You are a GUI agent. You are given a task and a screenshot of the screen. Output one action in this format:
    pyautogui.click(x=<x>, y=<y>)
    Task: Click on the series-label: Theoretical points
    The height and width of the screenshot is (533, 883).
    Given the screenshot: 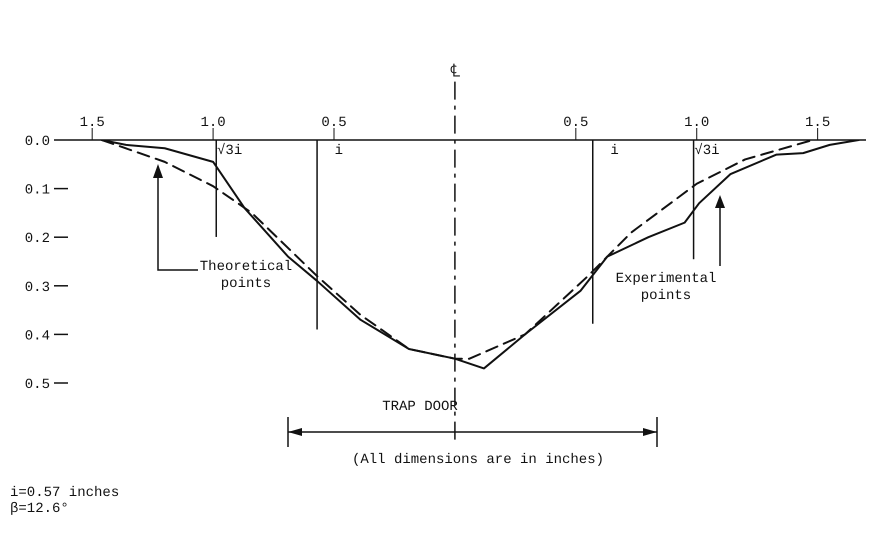 What is the action you would take?
    pyautogui.click(x=246, y=275)
    